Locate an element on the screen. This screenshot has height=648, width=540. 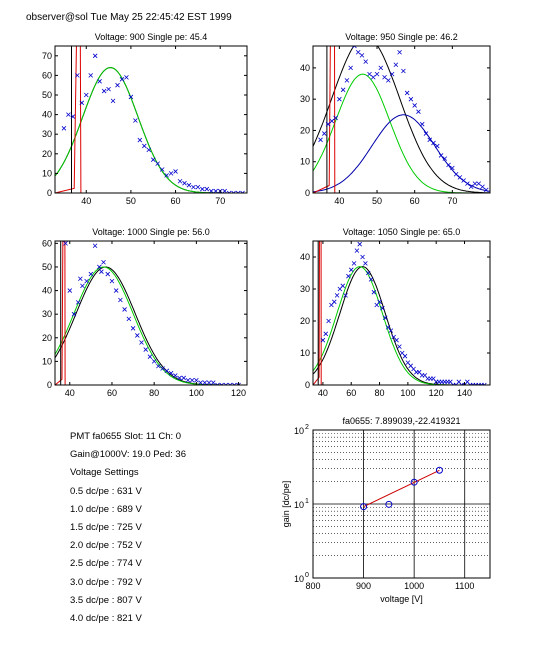
voltage-settings-title: Voltage Settings is located at coordinates (104, 473).